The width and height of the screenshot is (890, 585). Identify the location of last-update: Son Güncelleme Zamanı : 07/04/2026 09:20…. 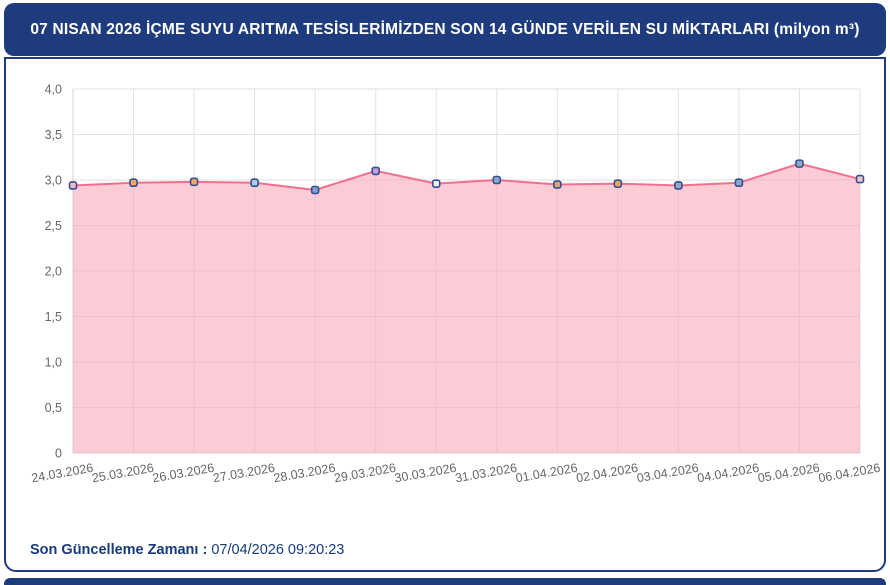
(187, 550).